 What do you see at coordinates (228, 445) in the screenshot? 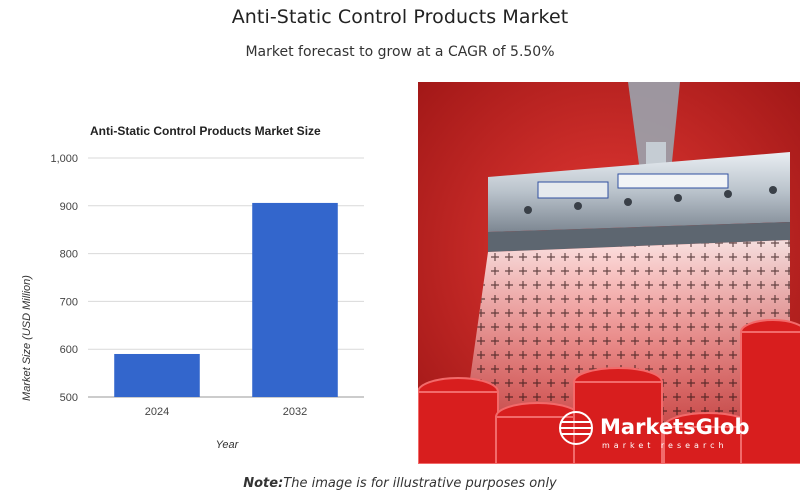
I see `x-axis-label: Year` at bounding box center [228, 445].